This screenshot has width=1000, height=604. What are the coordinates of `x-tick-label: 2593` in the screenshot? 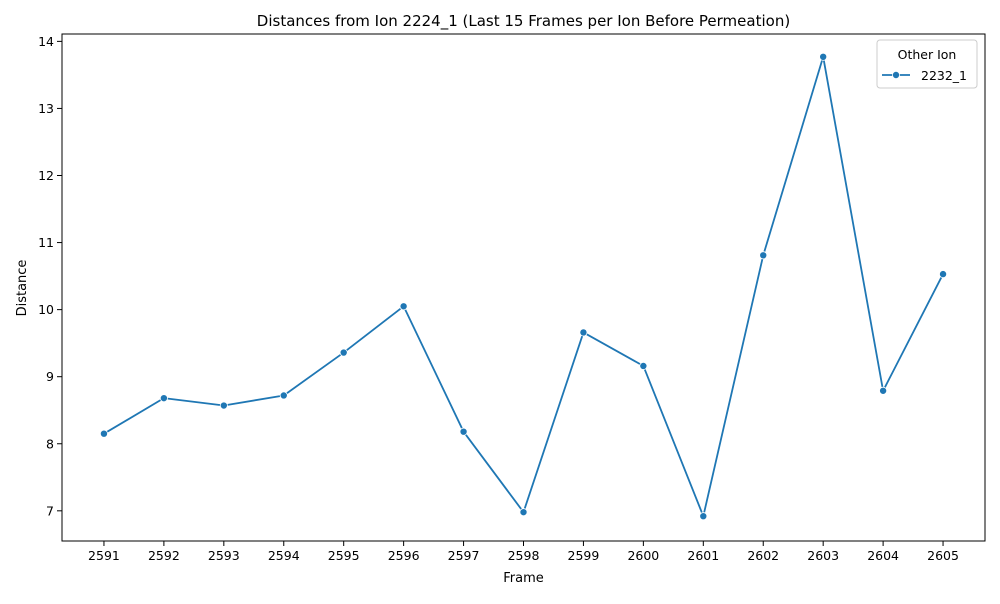 It's located at (224, 555).